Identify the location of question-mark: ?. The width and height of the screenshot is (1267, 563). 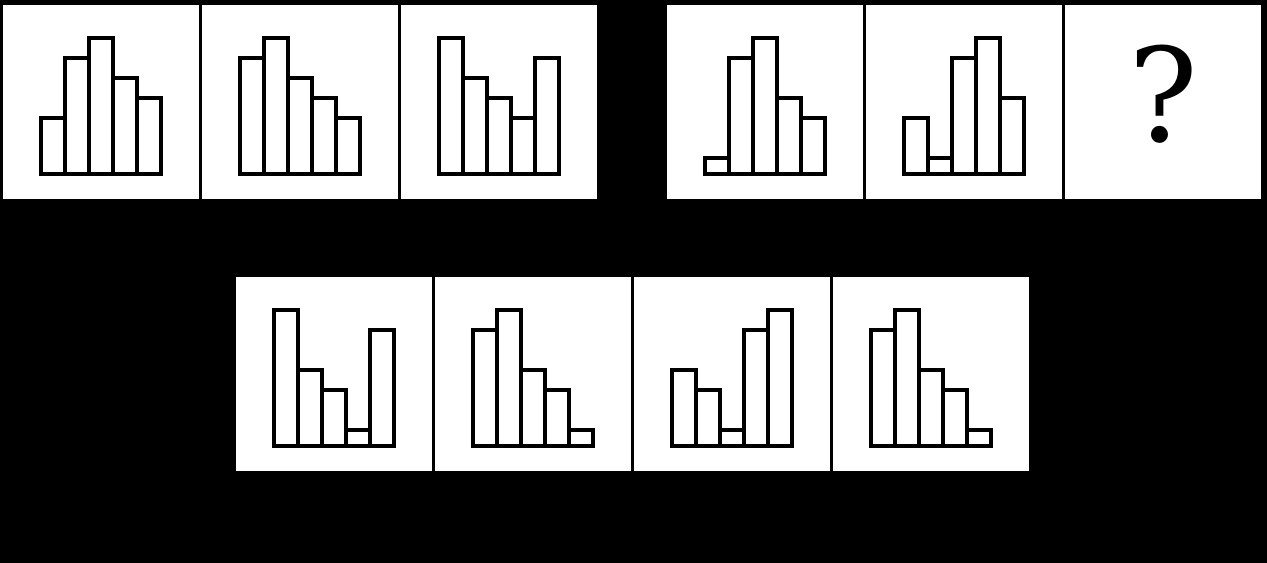
(1163, 96).